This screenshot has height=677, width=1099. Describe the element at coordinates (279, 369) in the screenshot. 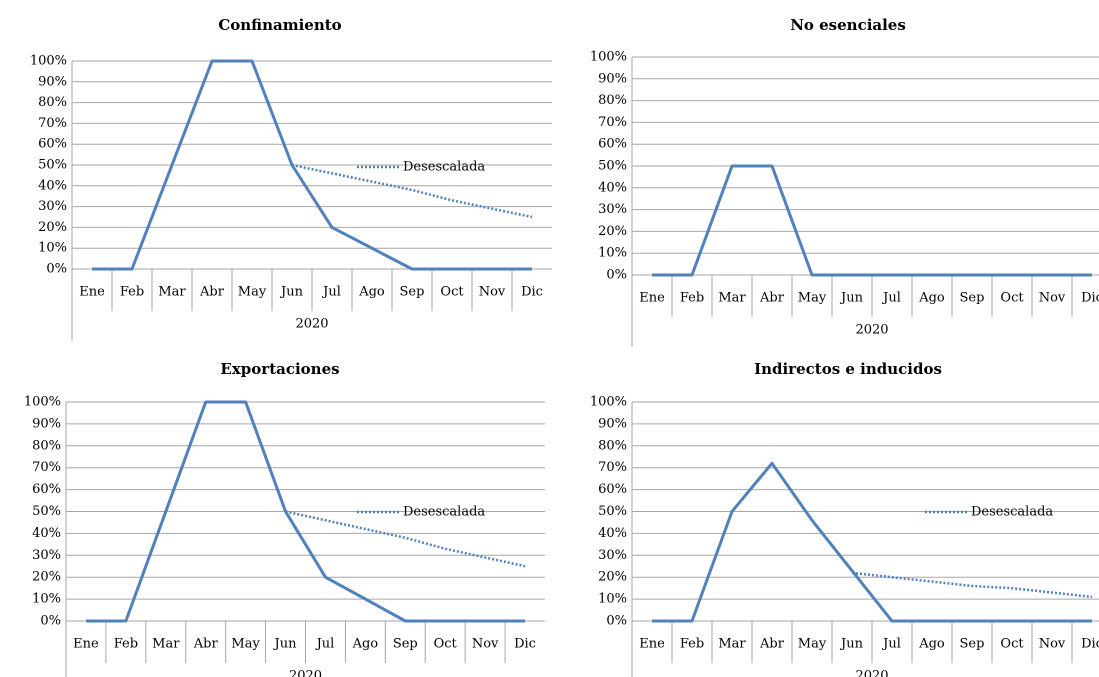

I see `chart-title: Exportaciones` at that location.